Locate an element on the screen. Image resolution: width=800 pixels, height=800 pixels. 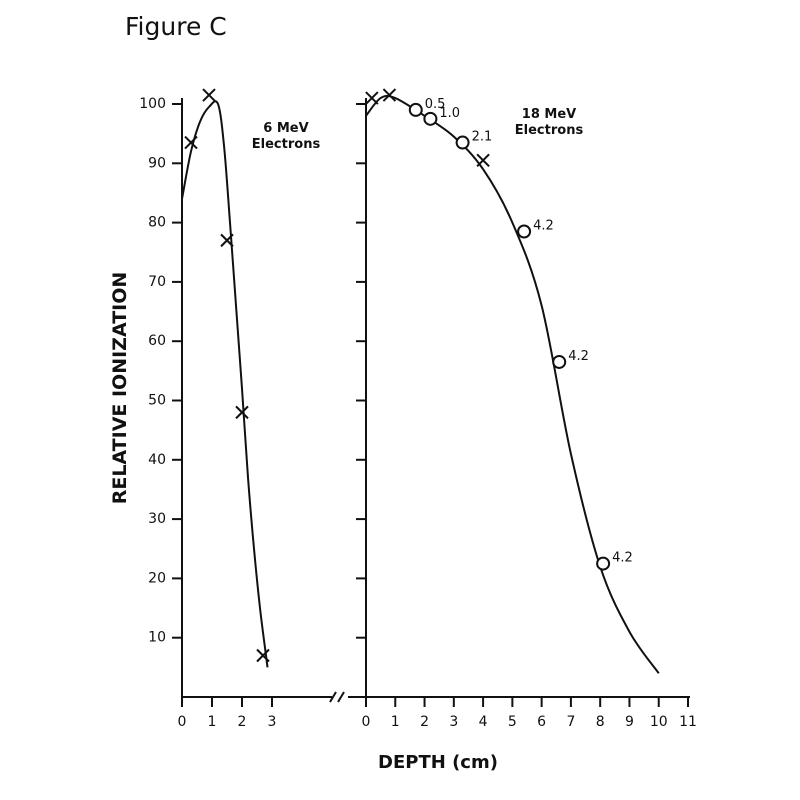
series-label-18mev: 18 MeV Electrons is located at coordinates (549, 122).